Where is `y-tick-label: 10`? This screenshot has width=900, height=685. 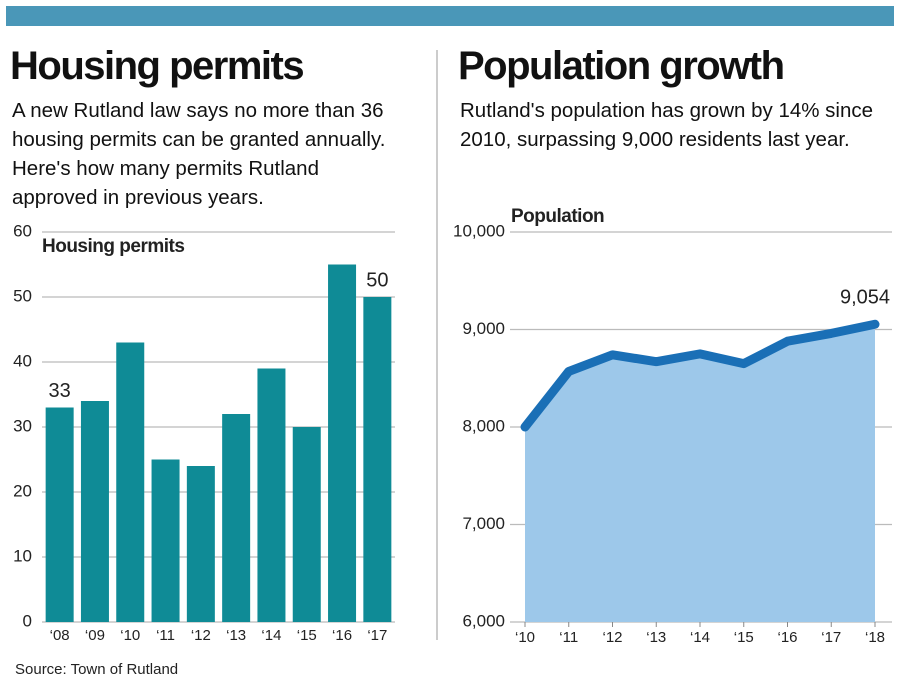 y-tick-label: 10 is located at coordinates (22, 555).